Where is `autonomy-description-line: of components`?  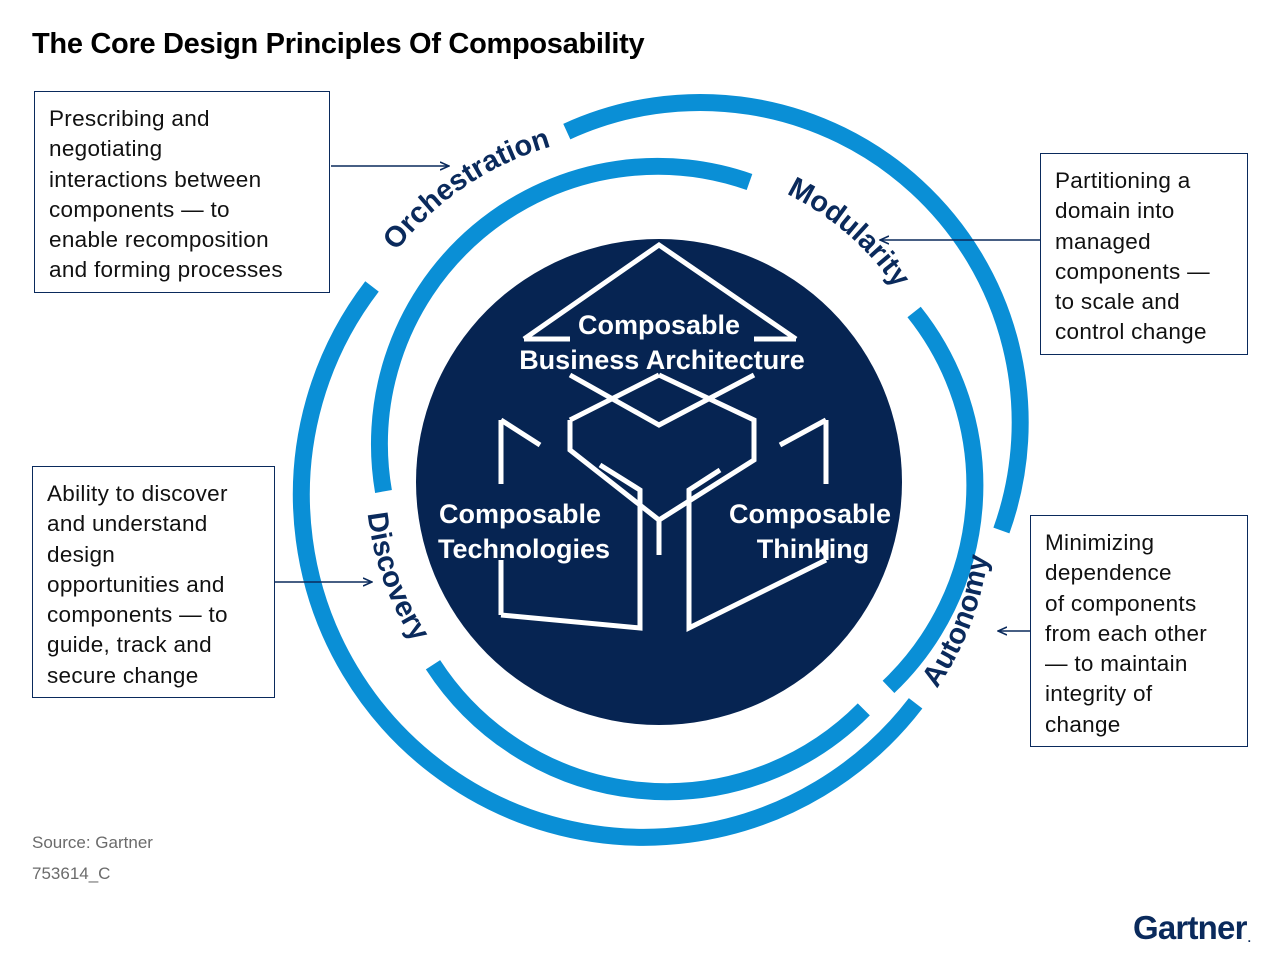 autonomy-description-line: of components is located at coordinates (1121, 603).